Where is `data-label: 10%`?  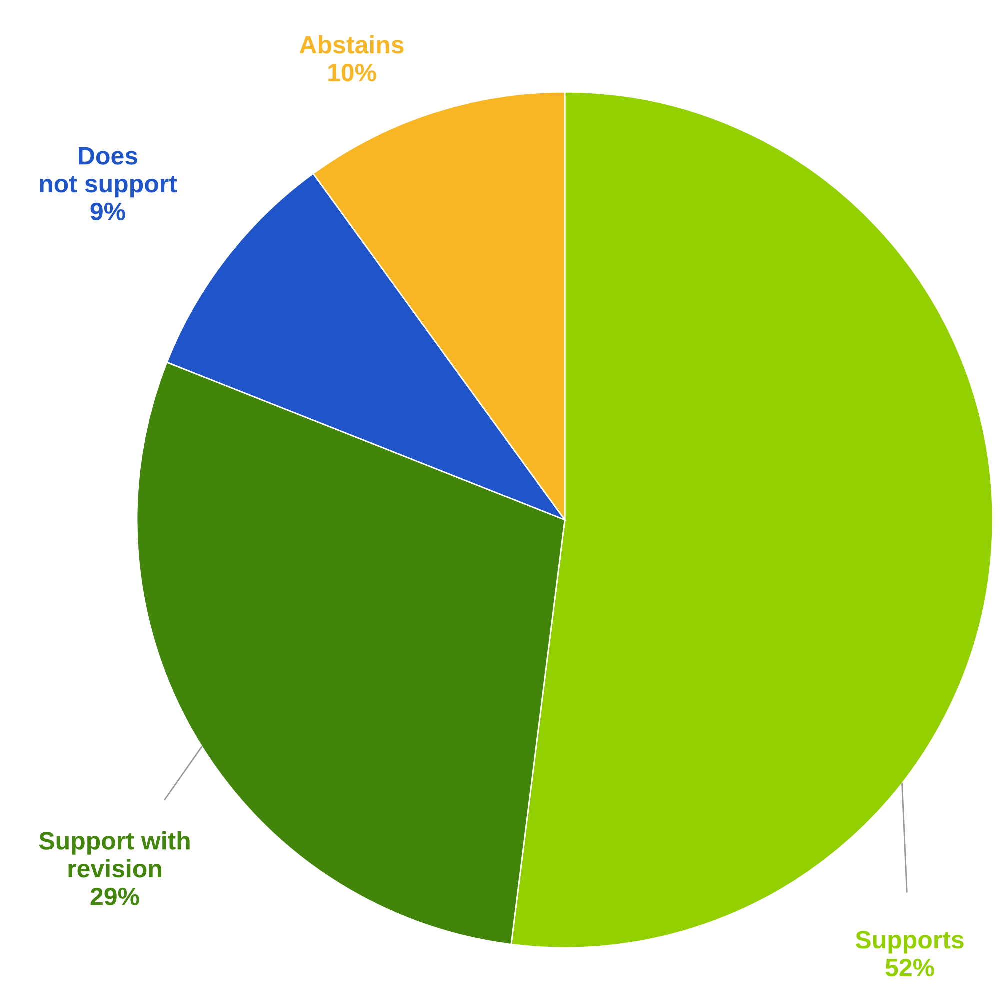
data-label: 10% is located at coordinates (352, 73).